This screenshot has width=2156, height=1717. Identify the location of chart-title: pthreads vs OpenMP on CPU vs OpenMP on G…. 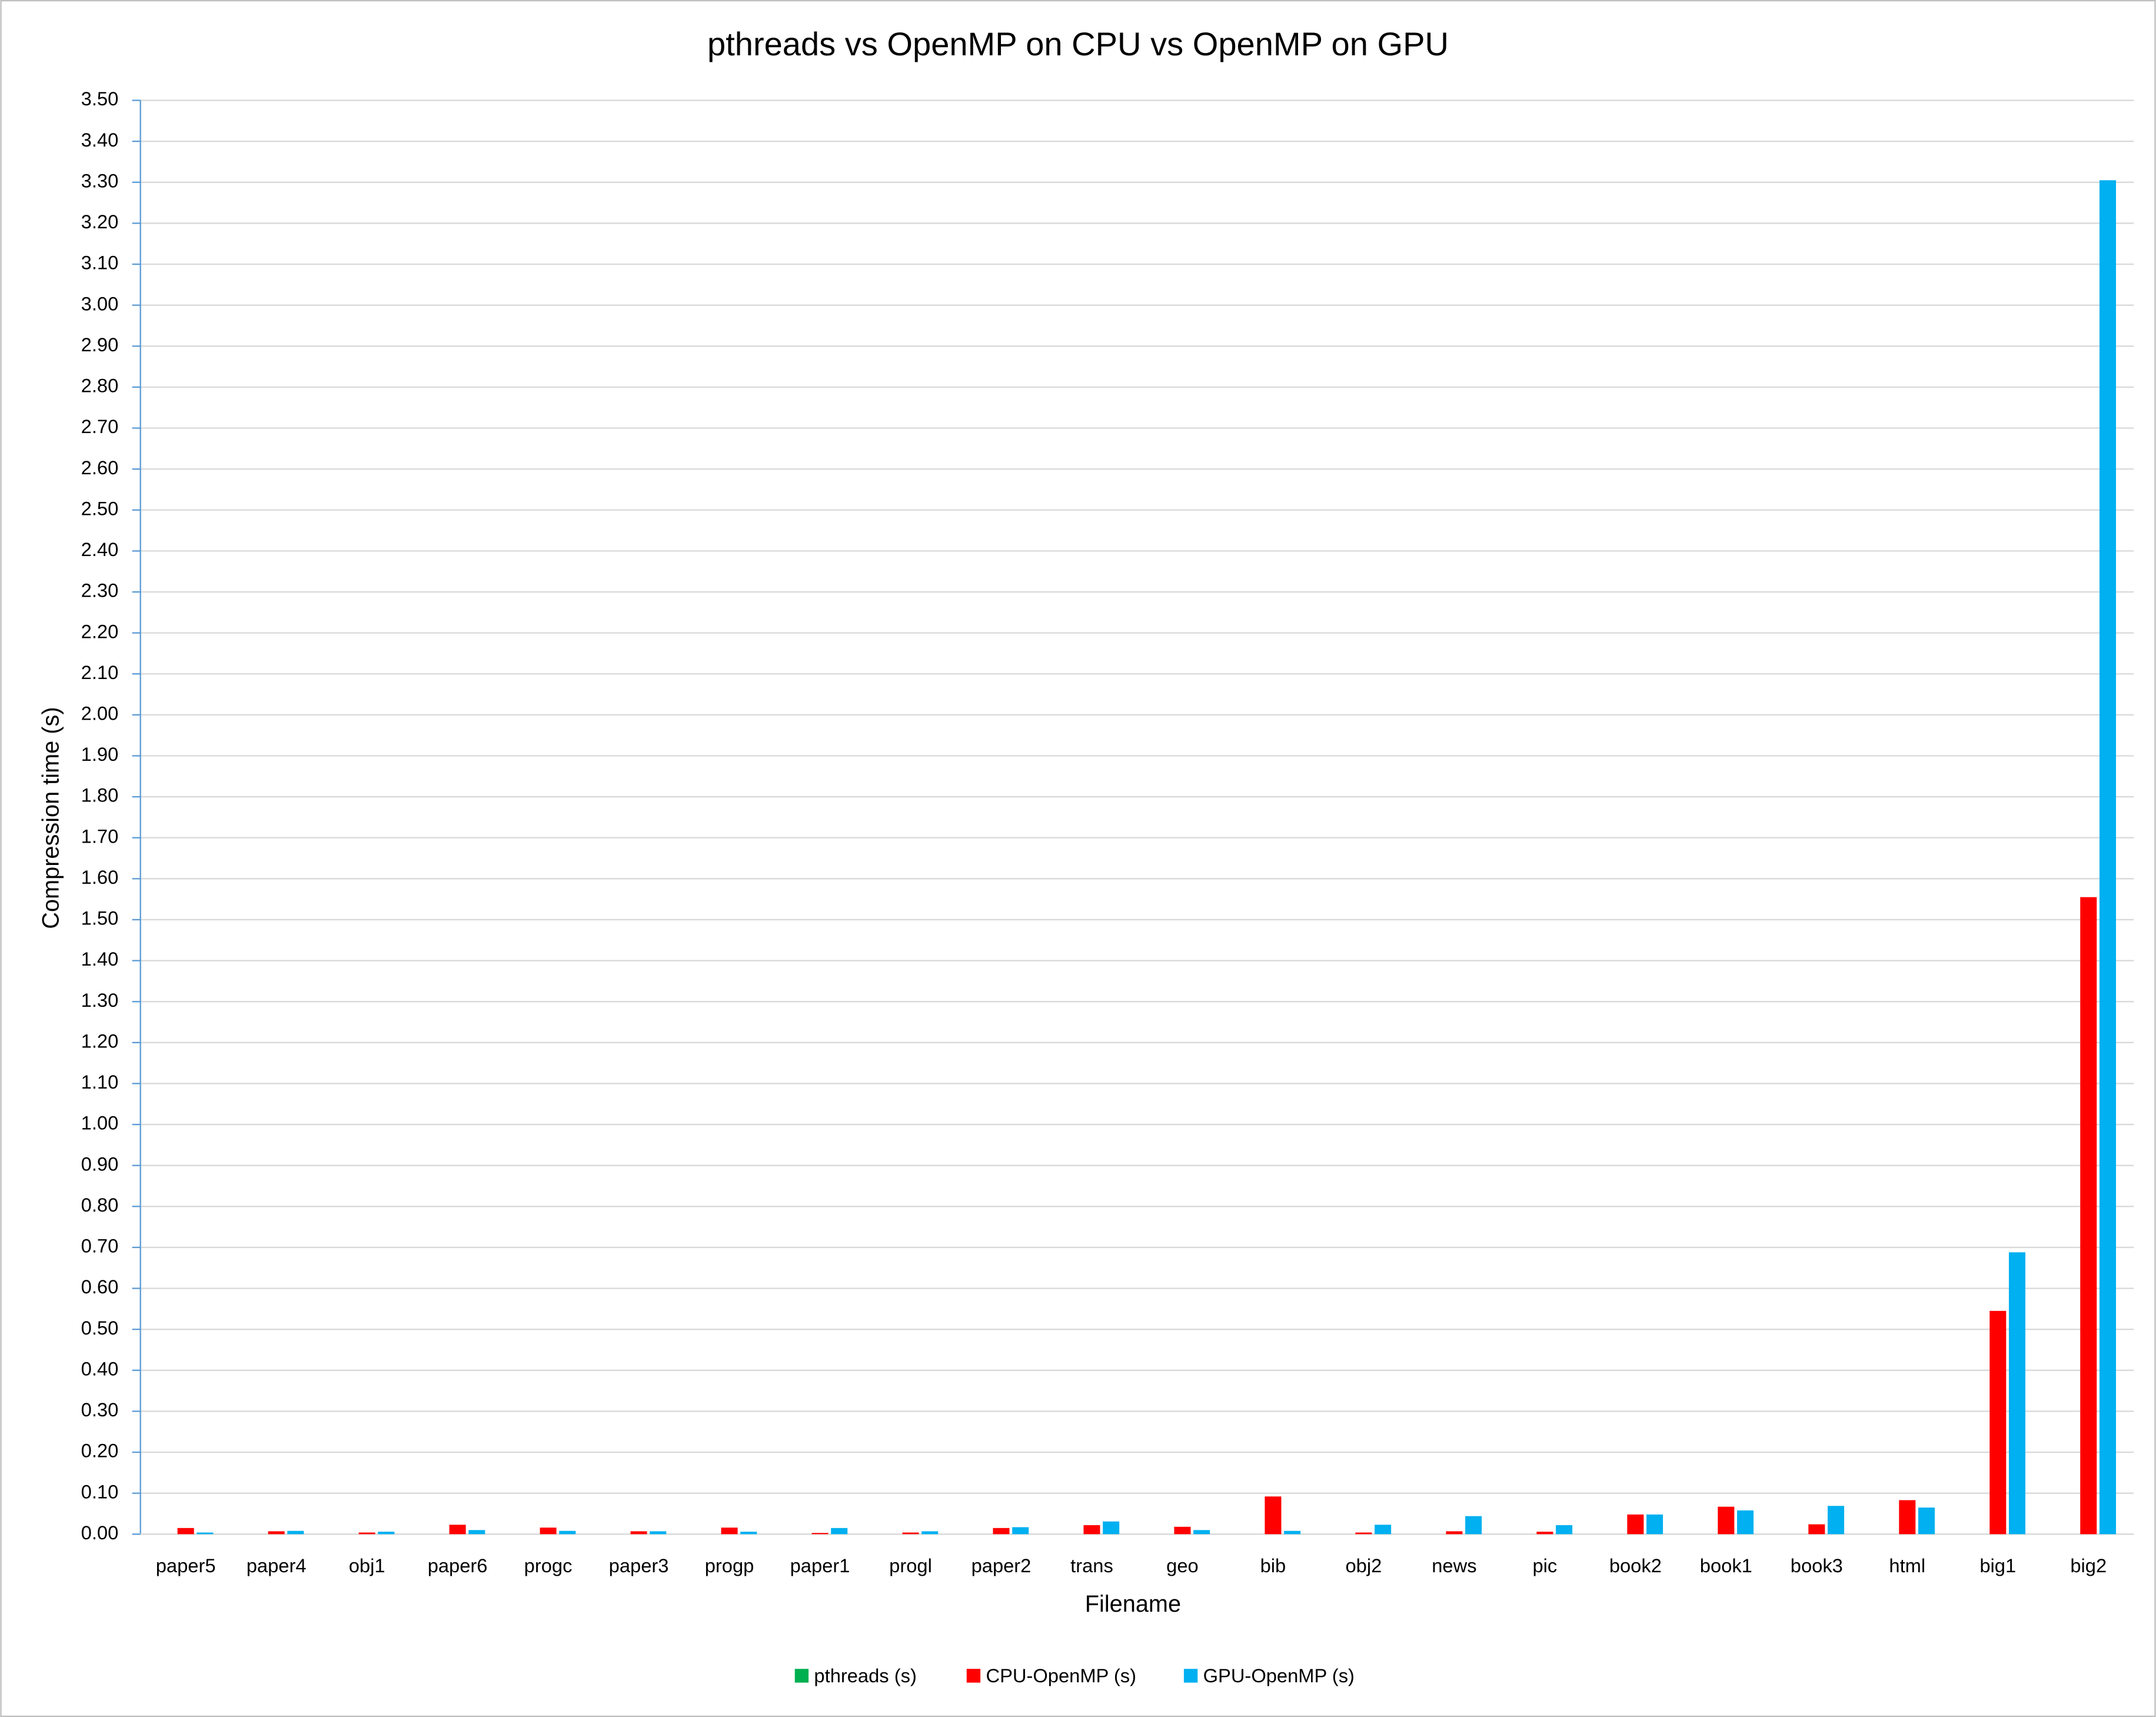
(1078, 43).